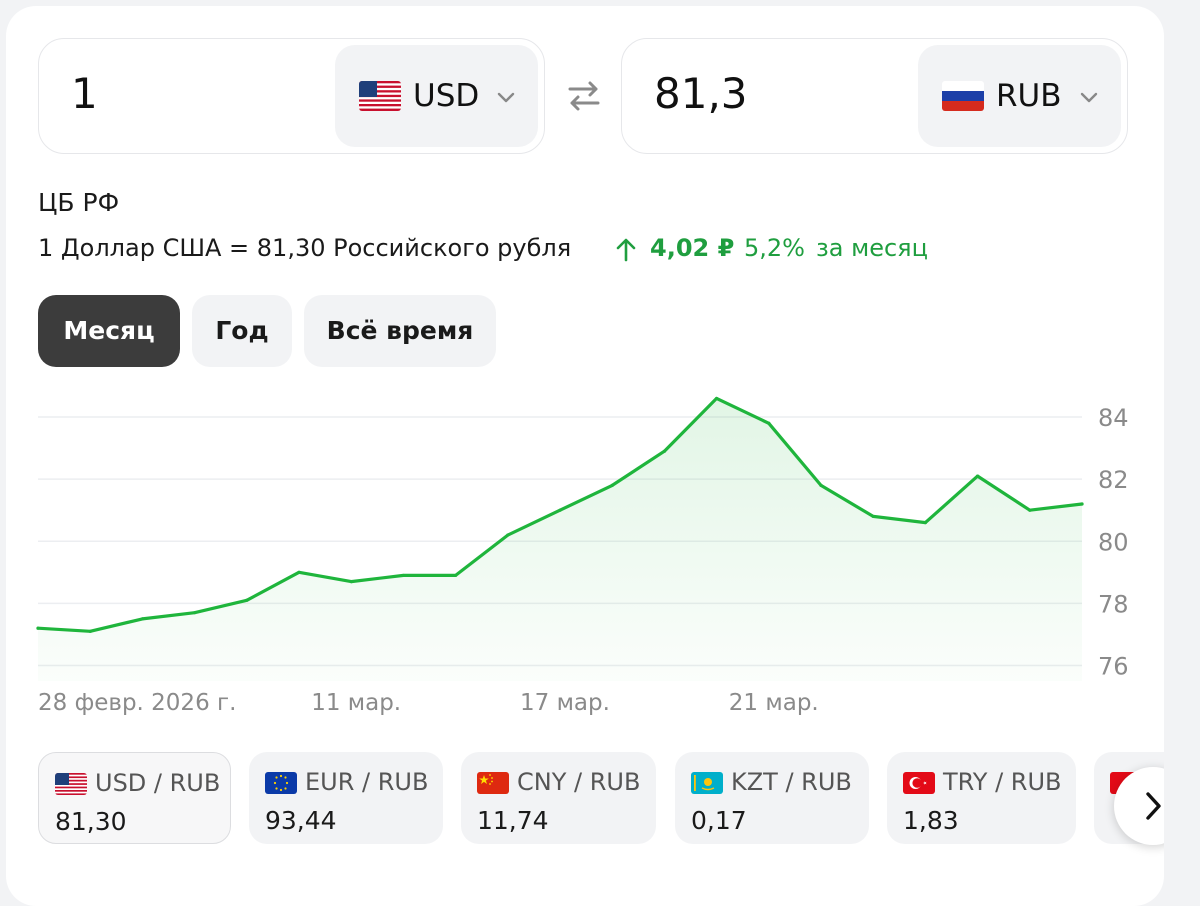  What do you see at coordinates (584, 96) in the screenshot?
I see `swap-arrows-icon` at bounding box center [584, 96].